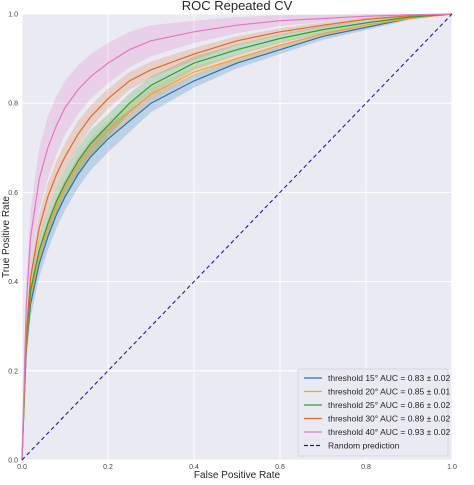 This screenshot has height=485, width=474. I want to click on x-tick-label: 1.0, so click(452, 467).